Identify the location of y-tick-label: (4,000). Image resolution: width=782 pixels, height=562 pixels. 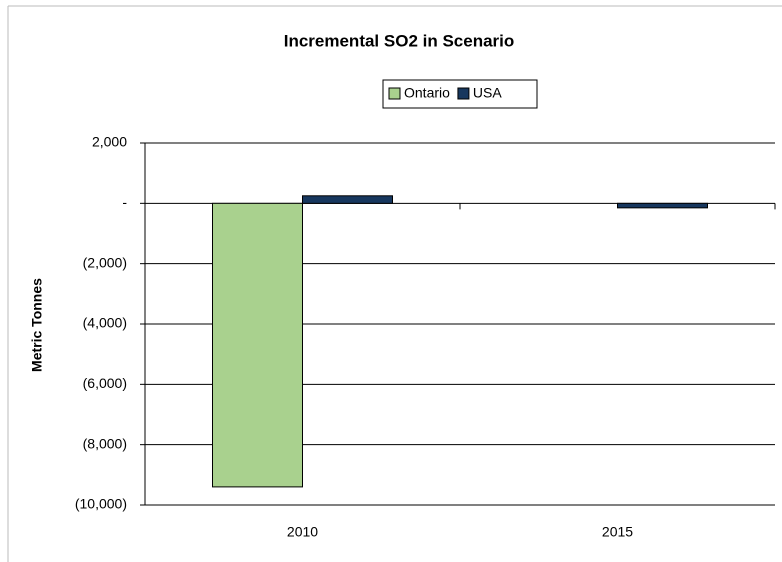
(105, 323).